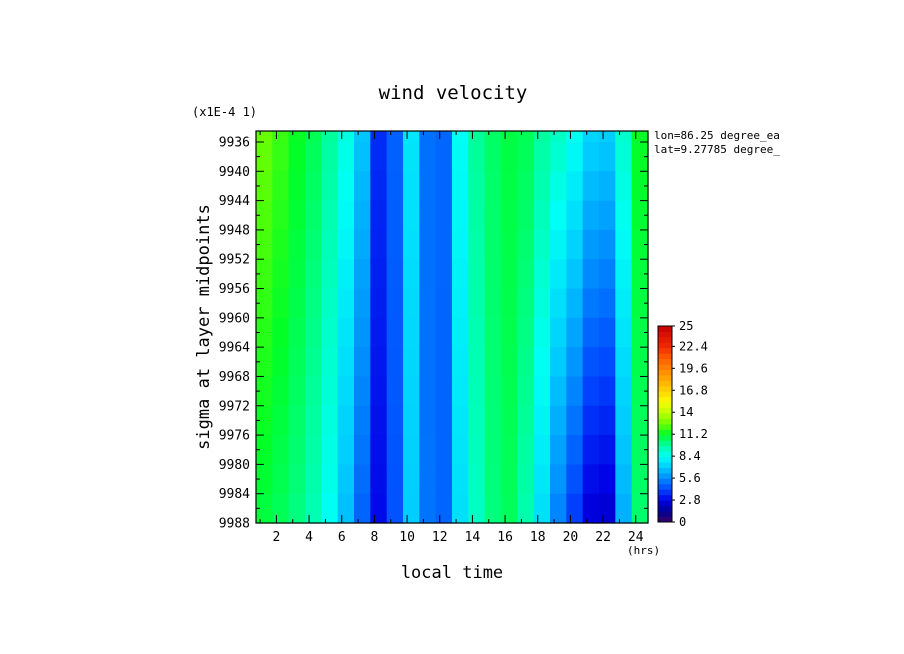 The image size is (904, 654). What do you see at coordinates (234, 260) in the screenshot?
I see `y-tick-label: 9952` at bounding box center [234, 260].